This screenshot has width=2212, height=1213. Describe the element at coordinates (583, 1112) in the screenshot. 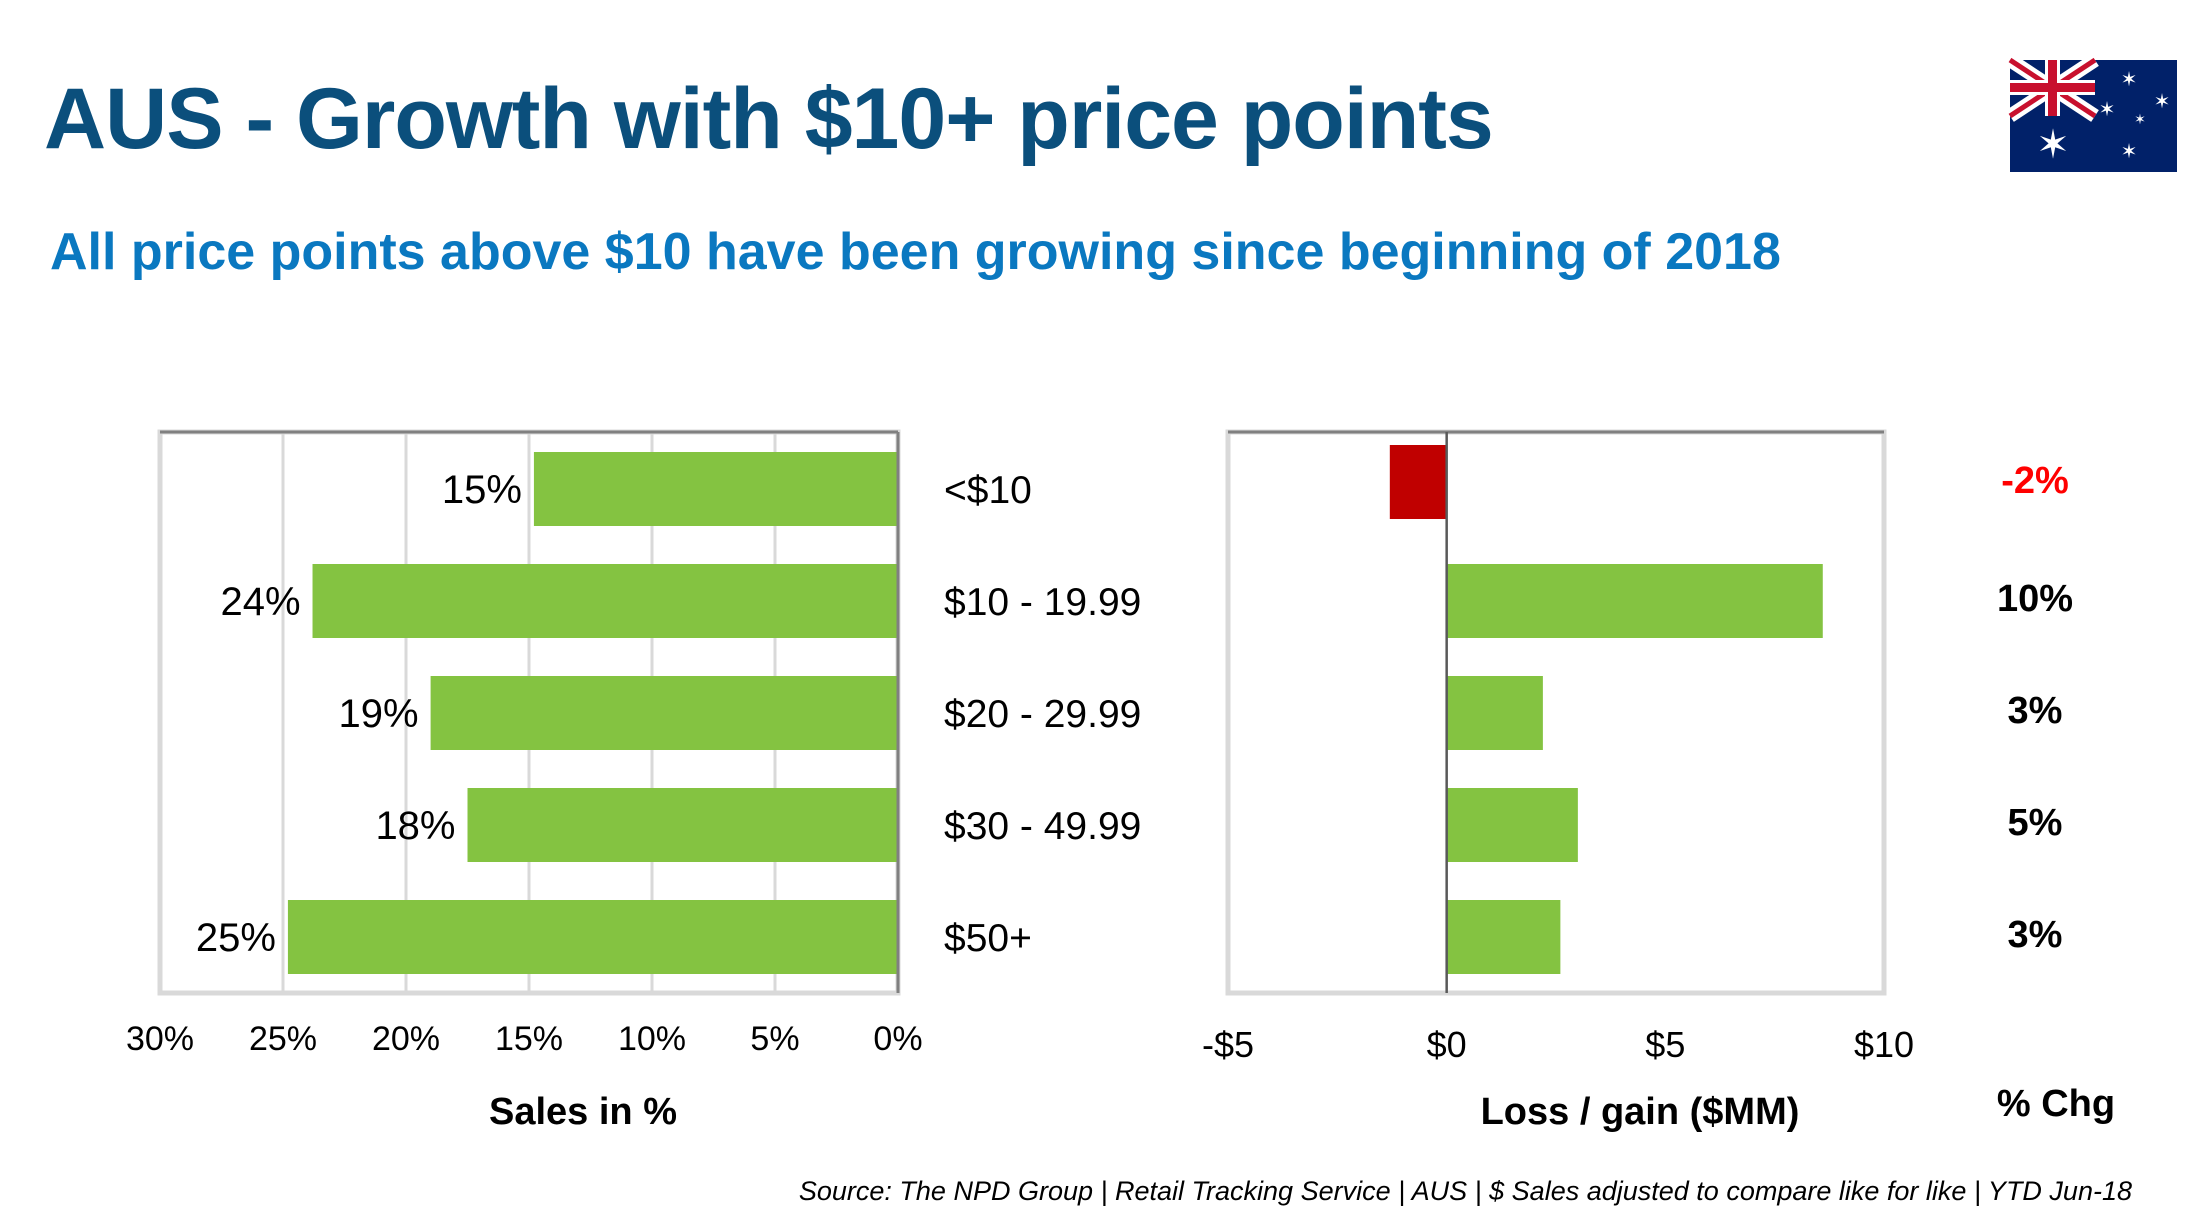

I see `x-axis-title: Sales in %` at that location.